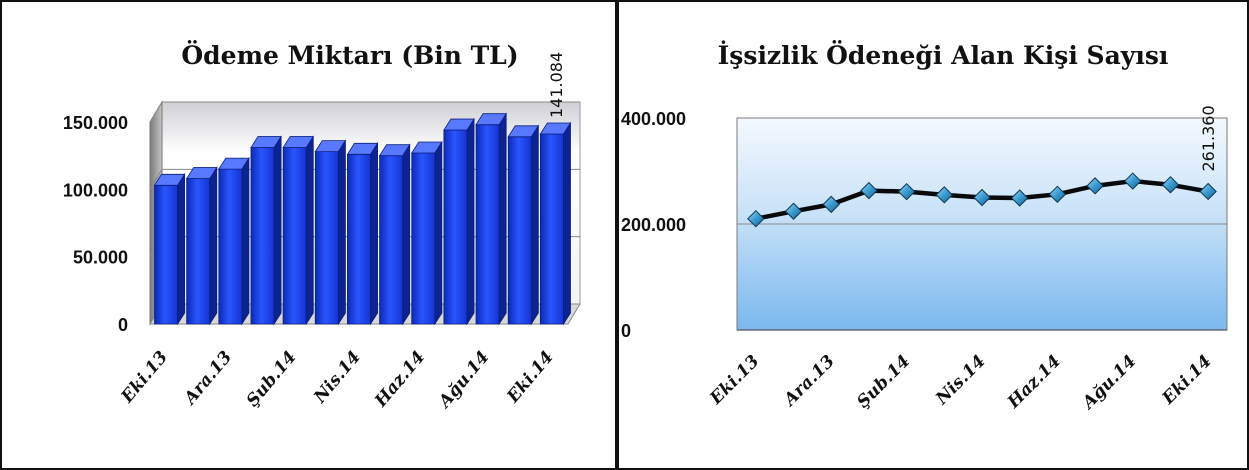 Image resolution: width=1249 pixels, height=470 pixels. What do you see at coordinates (349, 55) in the screenshot?
I see `chart-title: Ödeme Miktarı (Bin TL)` at bounding box center [349, 55].